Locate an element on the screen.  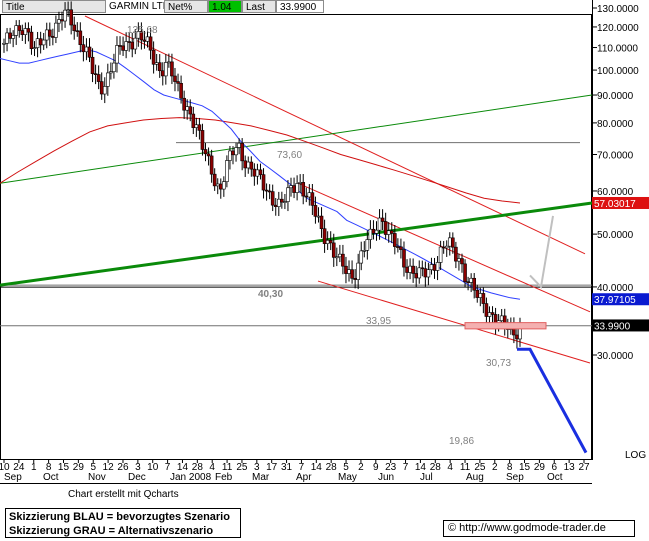
x-month-label: Nov is located at coordinates (97, 477).